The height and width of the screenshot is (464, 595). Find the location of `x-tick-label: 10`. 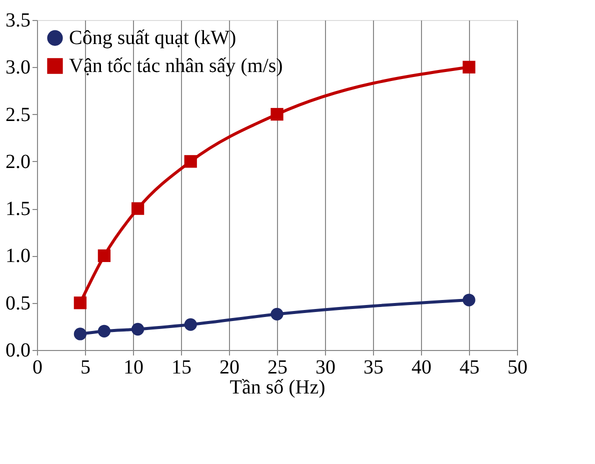

x-tick-label: 10 is located at coordinates (134, 367).